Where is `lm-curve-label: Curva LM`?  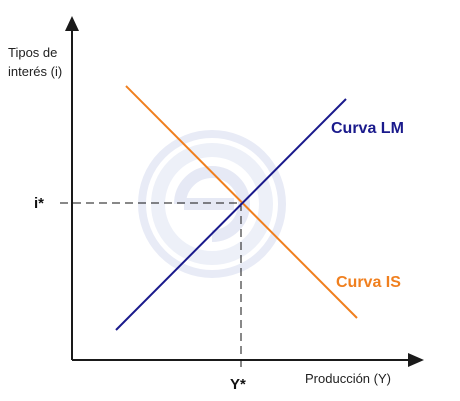 lm-curve-label: Curva LM is located at coordinates (367, 128).